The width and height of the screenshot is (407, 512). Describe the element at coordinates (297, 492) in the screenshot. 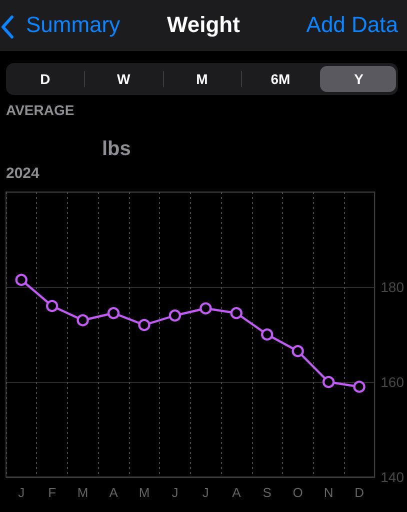

I see `x-tick-label: O` at that location.